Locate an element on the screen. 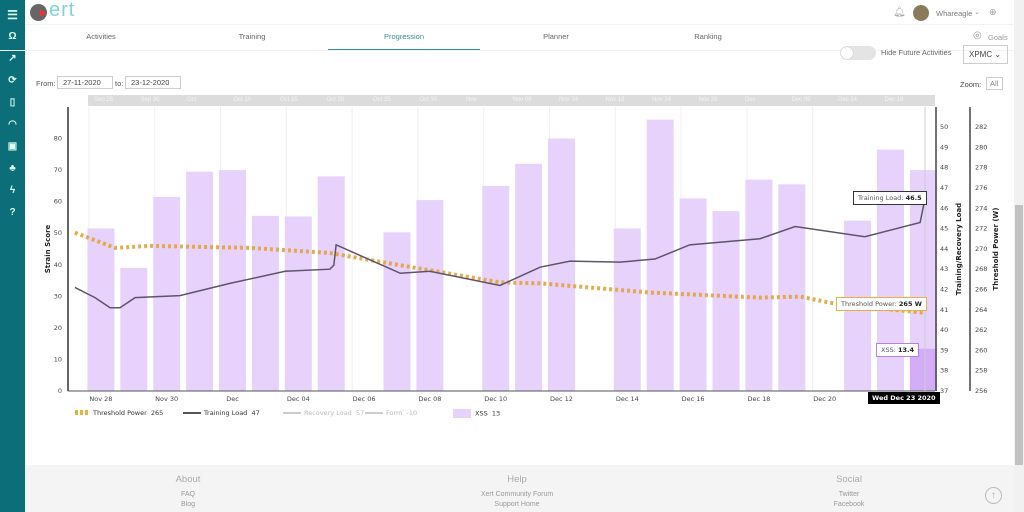 Image resolution: width=1024 pixels, height=512 pixels. tab-activities: Activities is located at coordinates (101, 36).